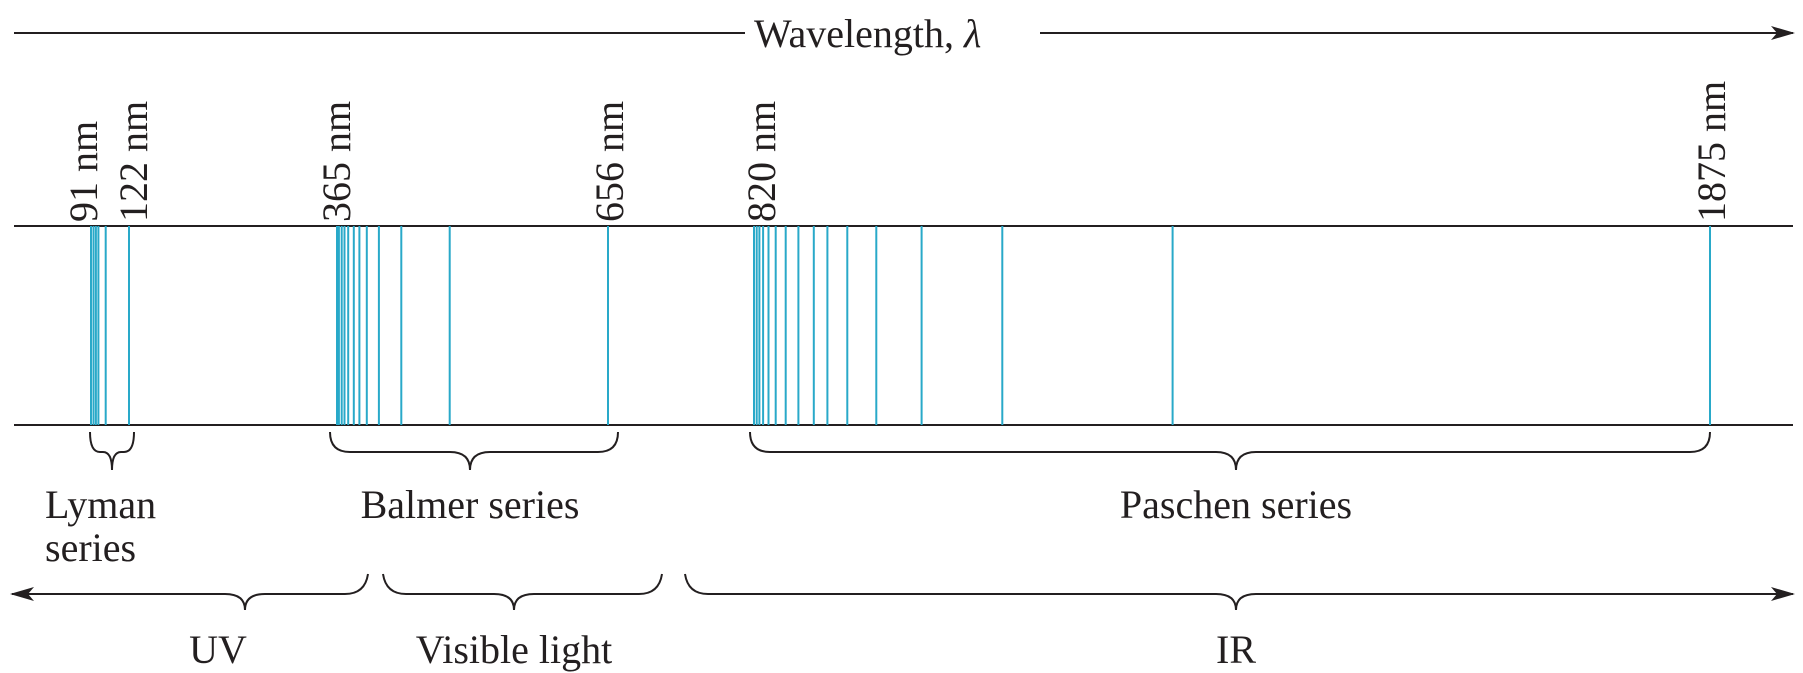 The height and width of the screenshot is (673, 1803). What do you see at coordinates (474, 451) in the screenshot?
I see `balmer-series-brace` at bounding box center [474, 451].